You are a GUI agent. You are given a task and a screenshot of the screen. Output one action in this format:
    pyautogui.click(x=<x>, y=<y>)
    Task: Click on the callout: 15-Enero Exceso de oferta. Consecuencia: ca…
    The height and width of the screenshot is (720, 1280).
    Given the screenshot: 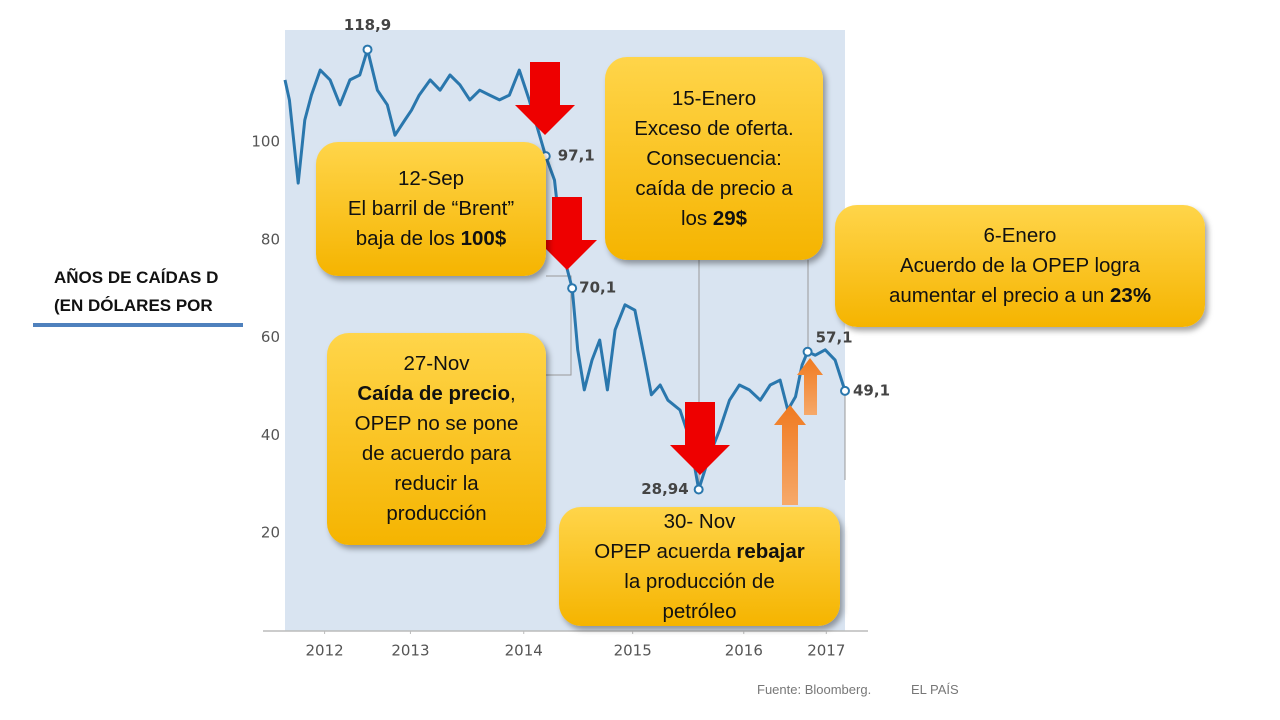 What is the action you would take?
    pyautogui.click(x=714, y=158)
    